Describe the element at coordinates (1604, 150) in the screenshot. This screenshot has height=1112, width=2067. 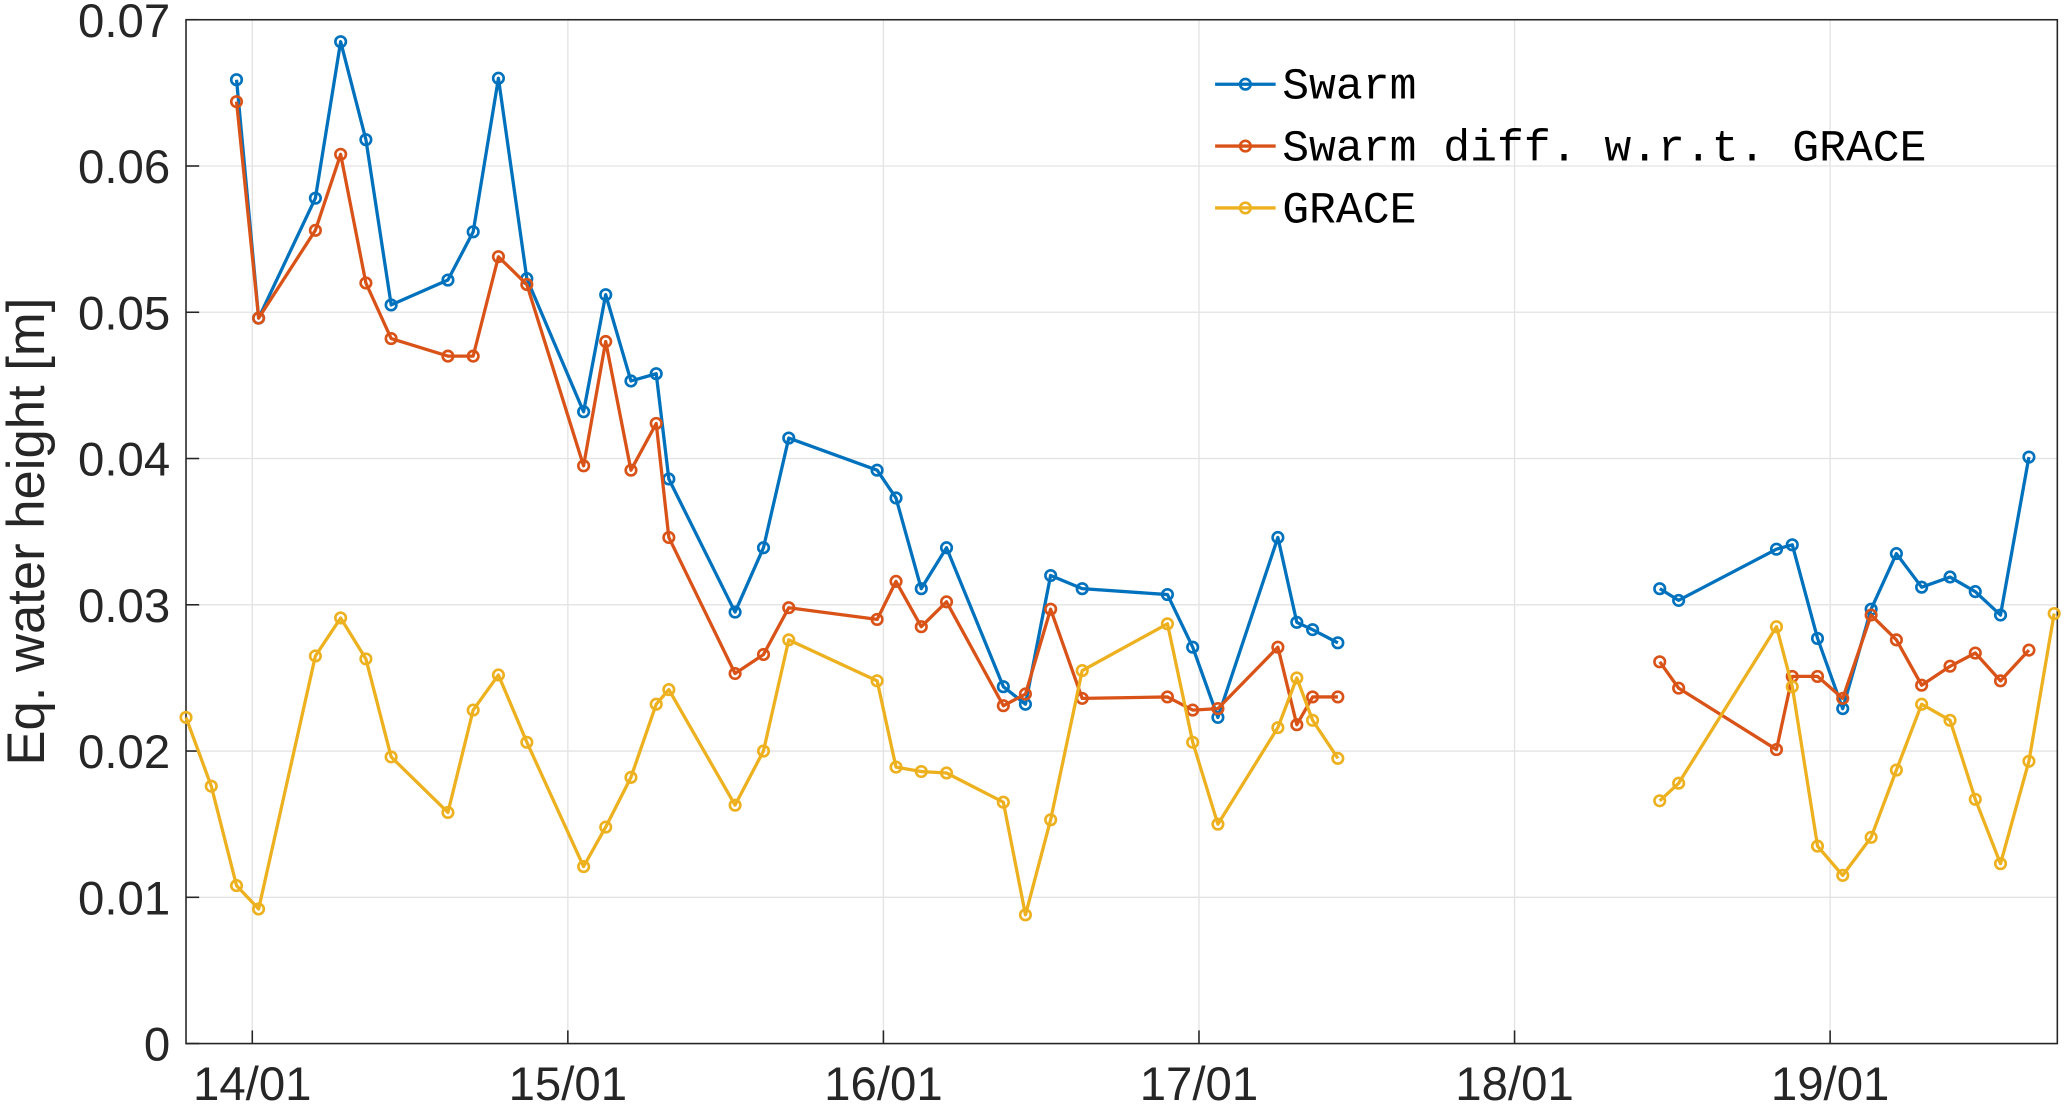
I see `legend-label: Swarm diff. w.r.t. GRACE` at that location.